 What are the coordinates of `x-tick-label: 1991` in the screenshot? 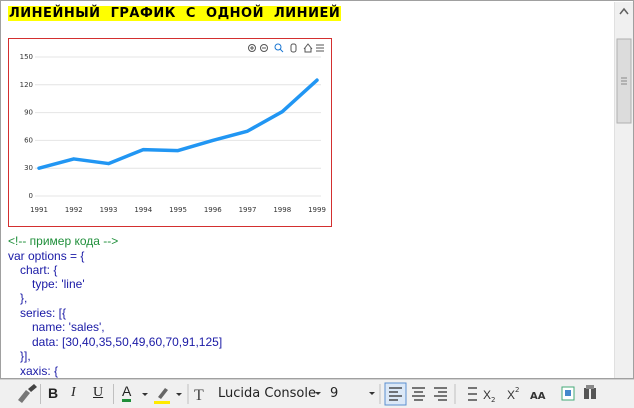 It's located at (39, 210).